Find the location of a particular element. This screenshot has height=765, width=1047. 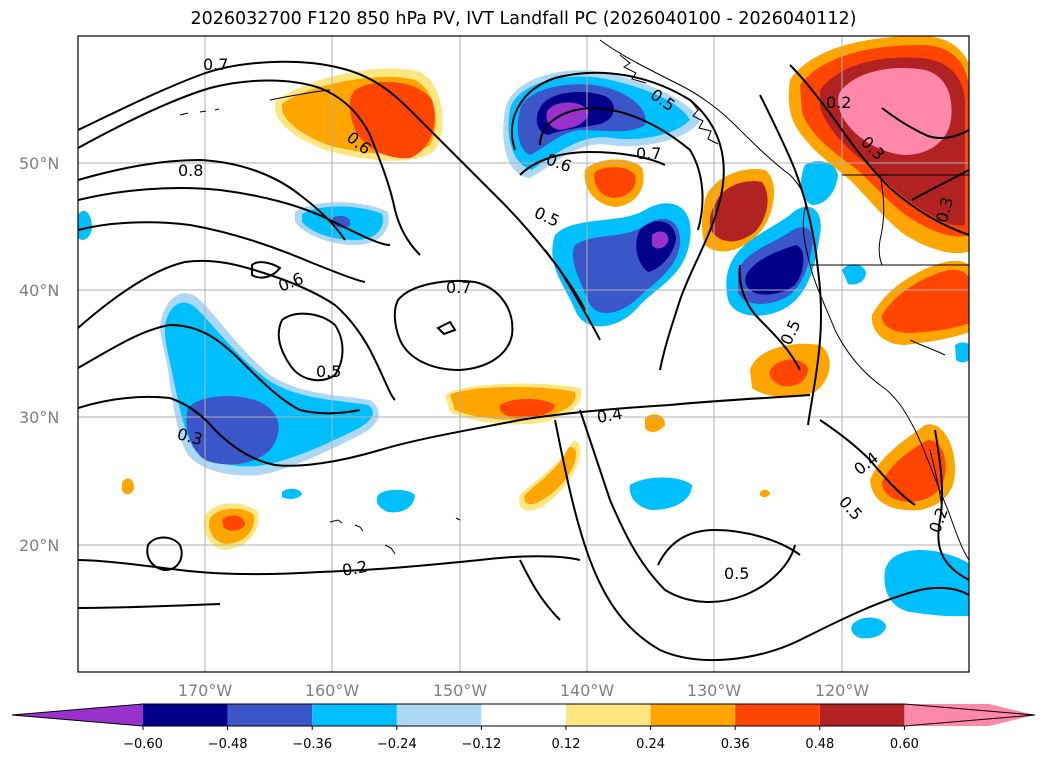

contour-label: 0.4 is located at coordinates (609, 415).